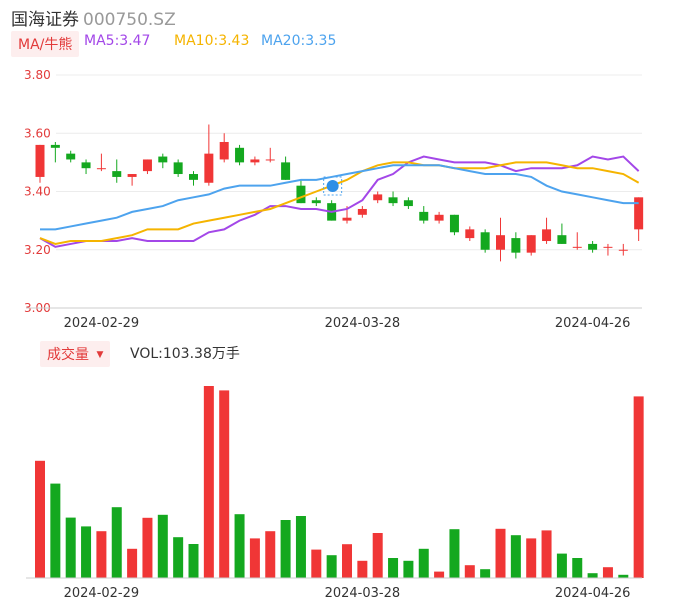 This screenshot has width=686, height=606. I want to click on x-tick-label: 2024-03-28, so click(363, 323).